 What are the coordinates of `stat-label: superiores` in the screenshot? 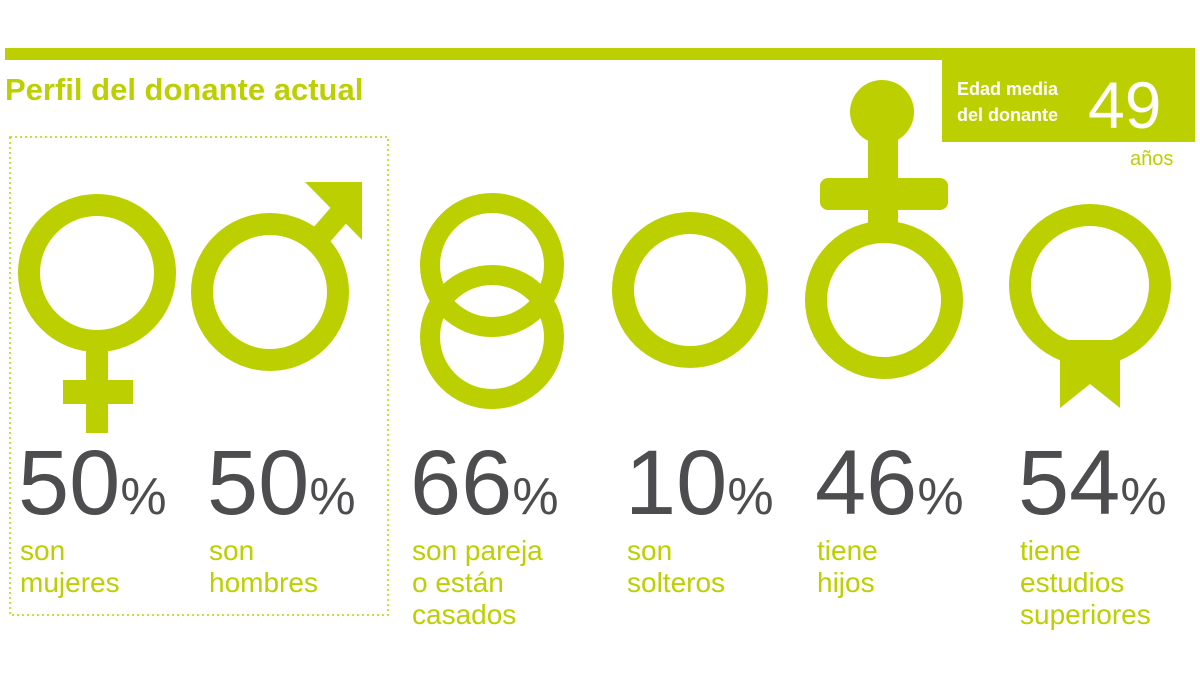 It's located at (1085, 614).